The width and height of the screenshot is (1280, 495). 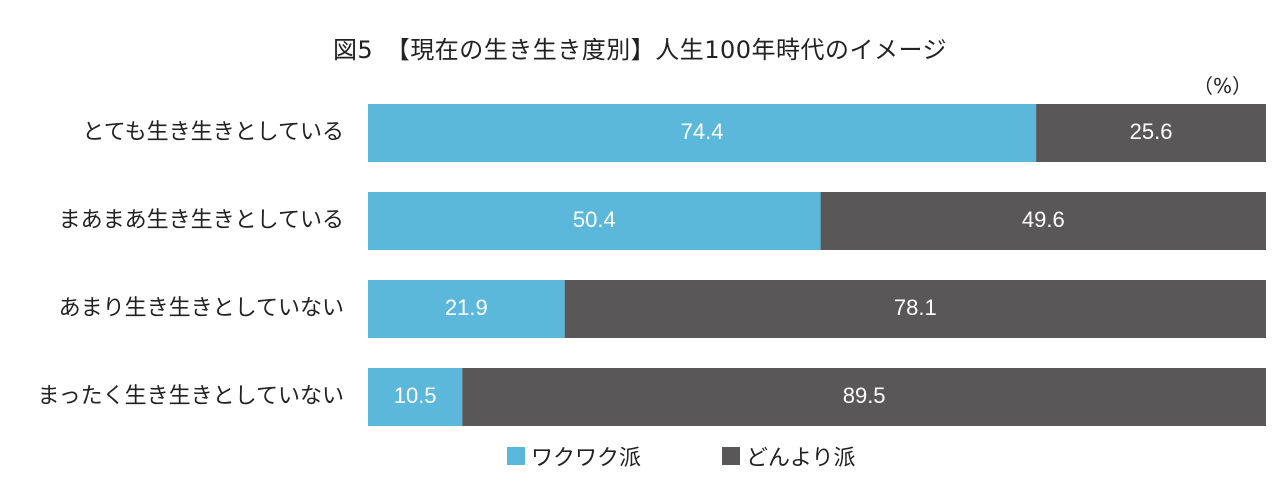 I want to click on data-label-wakuwaku: 74.4, so click(x=702, y=131).